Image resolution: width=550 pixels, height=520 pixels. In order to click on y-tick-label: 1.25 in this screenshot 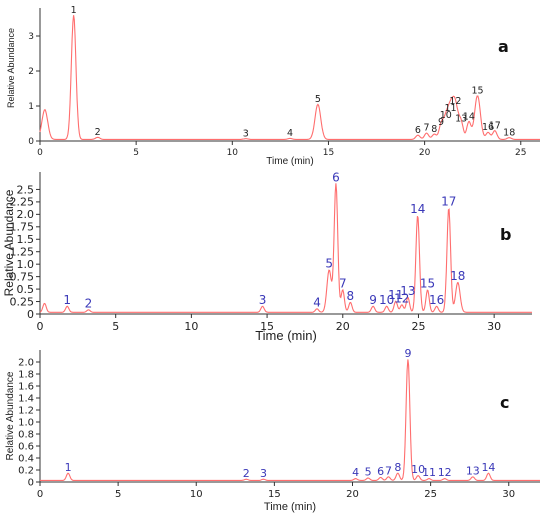, I will do `click(22, 252)`.